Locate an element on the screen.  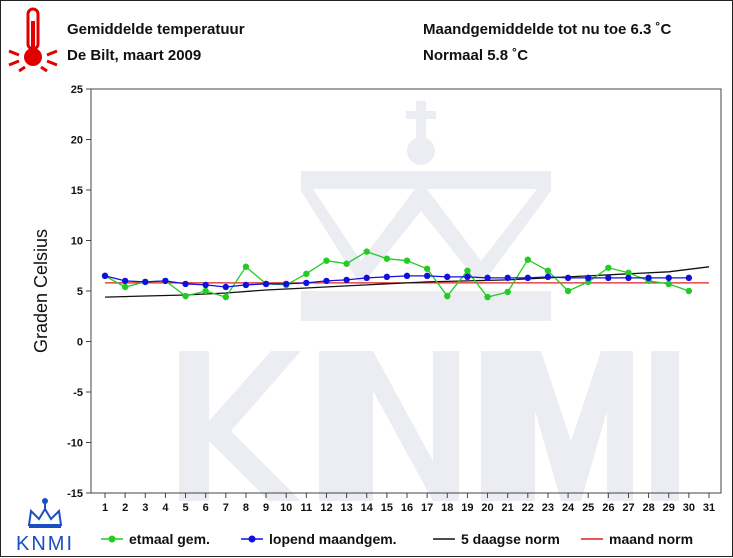
svg-text: KNMI is located at coordinates (45, 543).